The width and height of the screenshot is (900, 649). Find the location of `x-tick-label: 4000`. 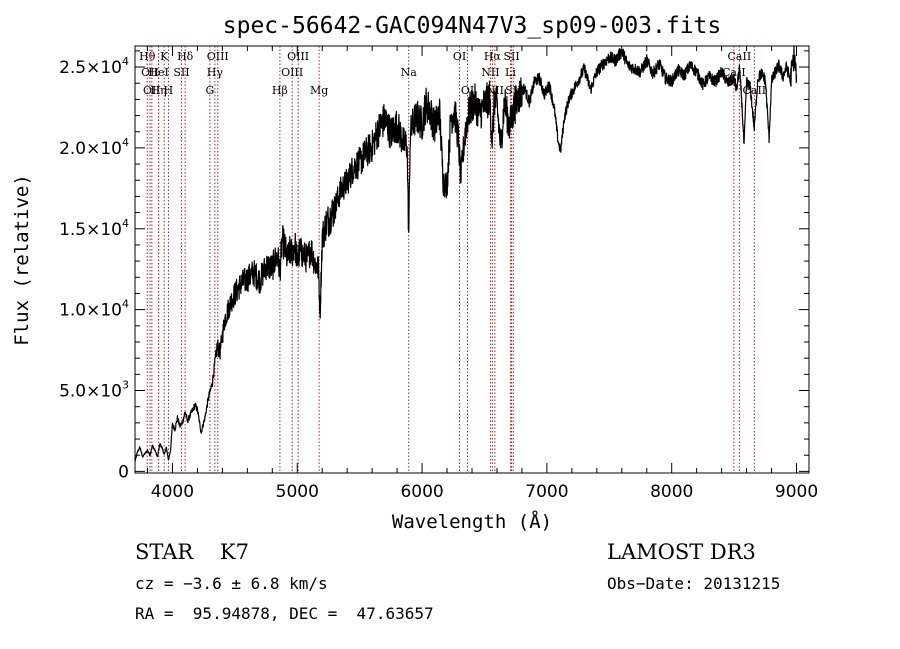

x-tick-label: 4000 is located at coordinates (172, 492).